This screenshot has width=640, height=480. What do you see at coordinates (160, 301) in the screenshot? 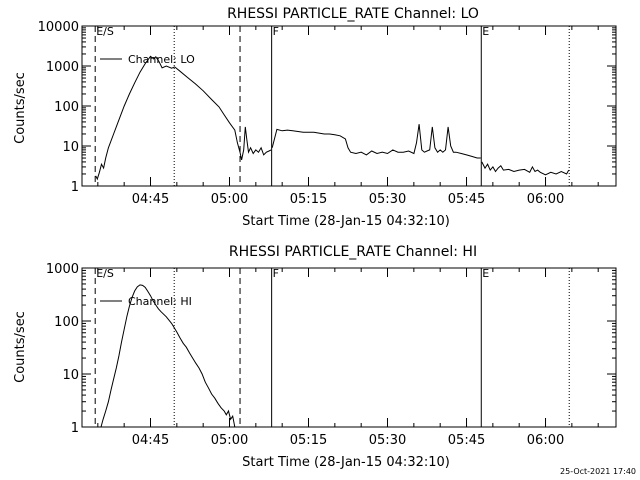
I see `legend-label: Channel: HI` at bounding box center [160, 301].